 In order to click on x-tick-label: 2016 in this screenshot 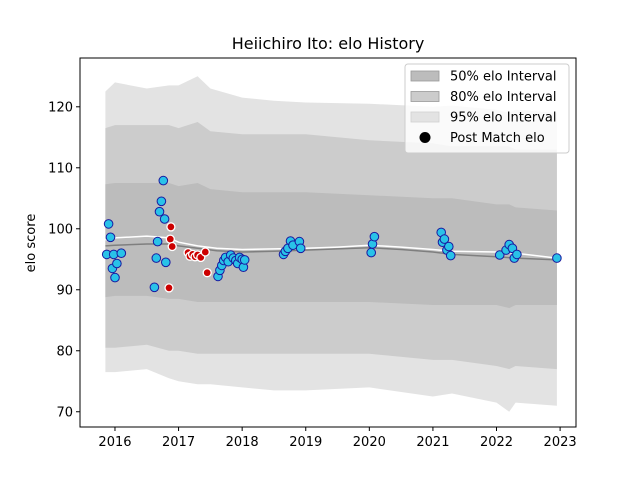, I will do `click(114, 442)`.